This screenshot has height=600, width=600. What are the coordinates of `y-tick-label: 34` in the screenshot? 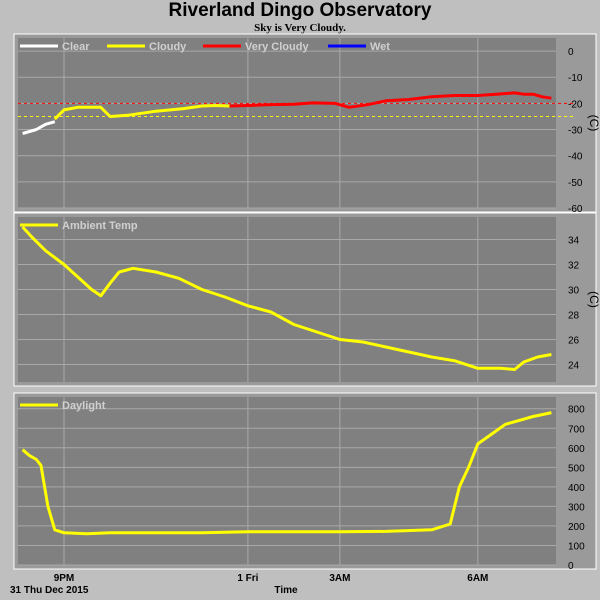 It's located at (574, 241).